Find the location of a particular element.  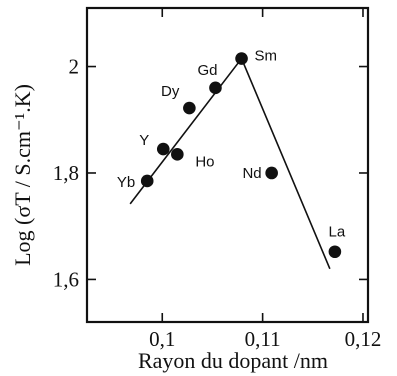

point-label-gd: Gd is located at coordinates (207, 70).